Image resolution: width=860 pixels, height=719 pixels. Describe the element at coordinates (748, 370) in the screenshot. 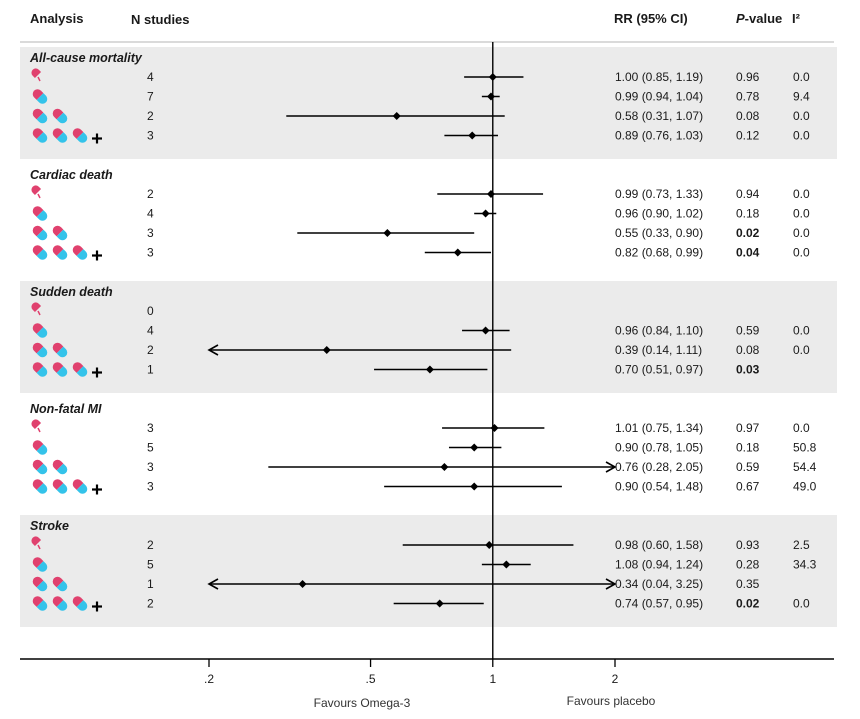

I see `p-value: 0.03` at that location.